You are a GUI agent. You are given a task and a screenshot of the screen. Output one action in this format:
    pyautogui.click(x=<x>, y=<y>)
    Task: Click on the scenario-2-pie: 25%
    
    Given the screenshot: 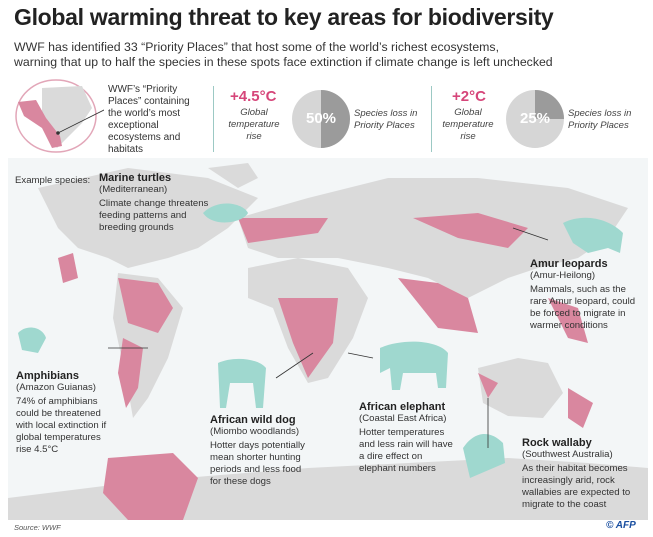 What is the action you would take?
    pyautogui.click(x=535, y=119)
    